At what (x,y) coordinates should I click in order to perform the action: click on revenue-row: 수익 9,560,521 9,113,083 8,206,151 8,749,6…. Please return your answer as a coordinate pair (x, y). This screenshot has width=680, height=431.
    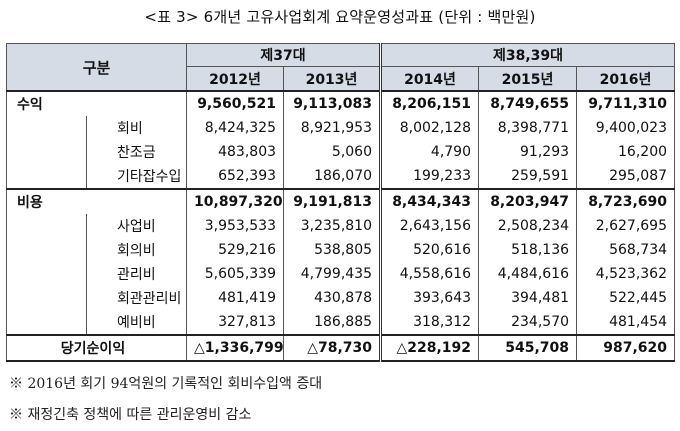
    Looking at the image, I should click on (340, 103).